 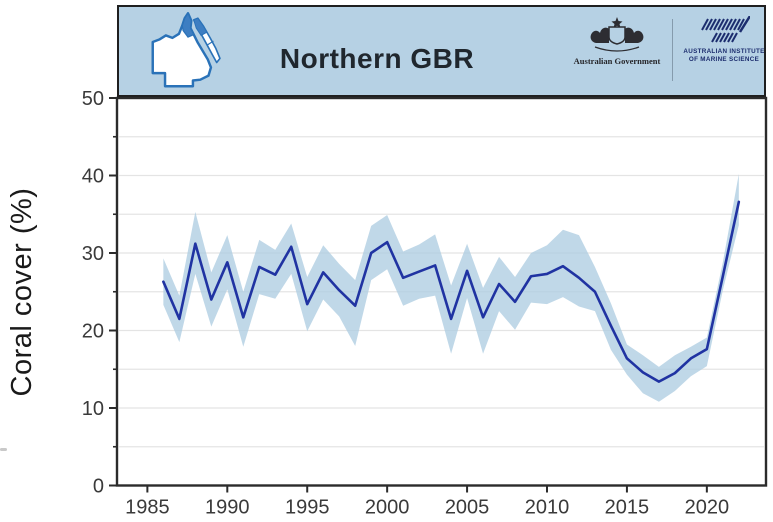 I want to click on y-tick-label: 10, so click(x=93, y=409).